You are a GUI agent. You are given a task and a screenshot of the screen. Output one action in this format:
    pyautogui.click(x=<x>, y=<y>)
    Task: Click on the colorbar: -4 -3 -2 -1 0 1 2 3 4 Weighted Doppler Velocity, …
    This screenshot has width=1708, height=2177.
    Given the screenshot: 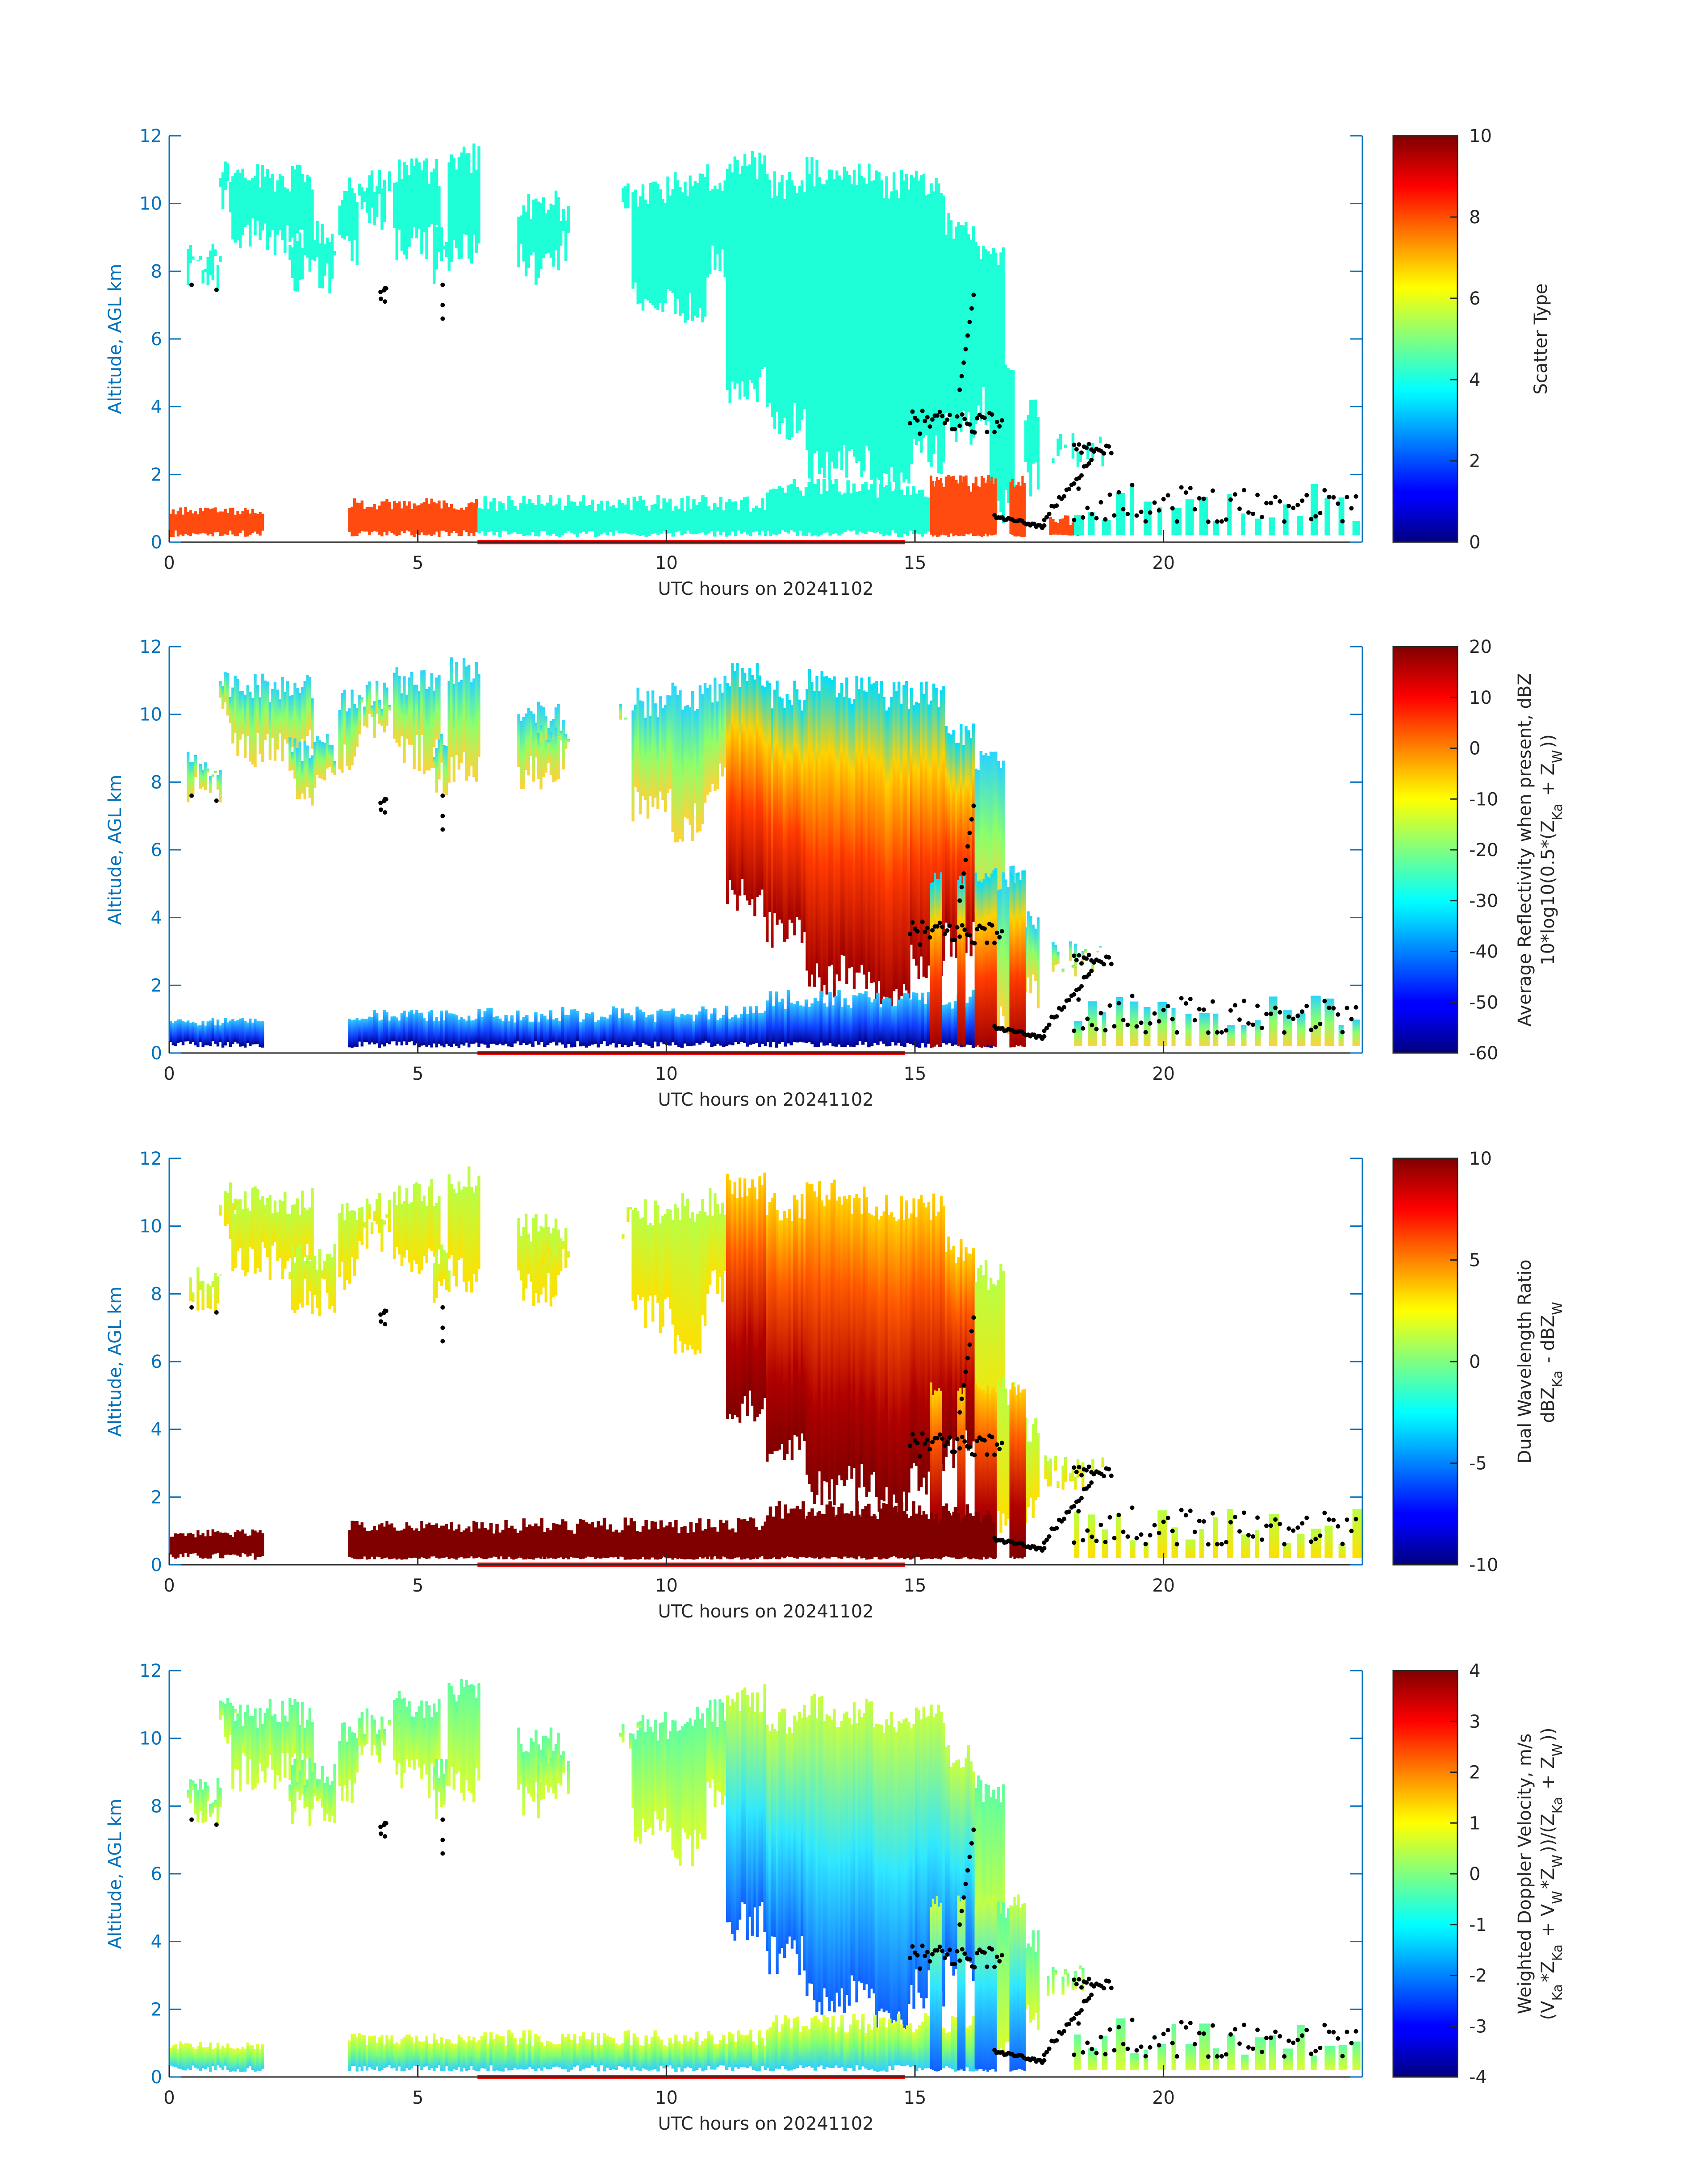 What is the action you would take?
    pyautogui.click(x=1479, y=1874)
    